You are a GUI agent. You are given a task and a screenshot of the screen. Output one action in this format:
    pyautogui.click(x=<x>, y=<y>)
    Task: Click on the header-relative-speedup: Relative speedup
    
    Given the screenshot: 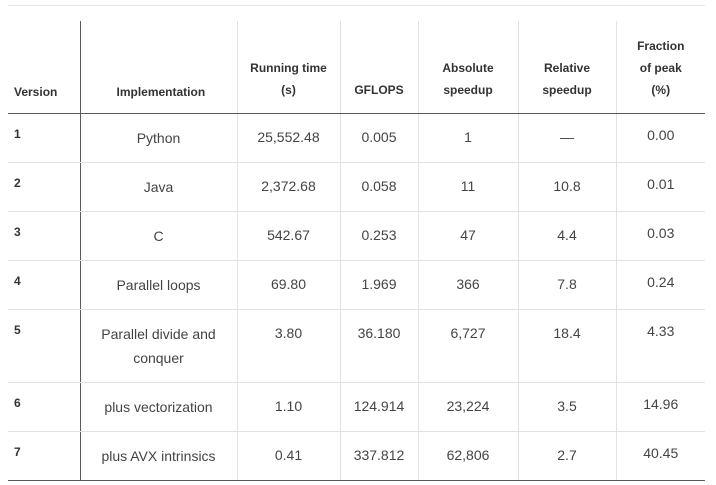 What is the action you would take?
    pyautogui.click(x=567, y=67)
    